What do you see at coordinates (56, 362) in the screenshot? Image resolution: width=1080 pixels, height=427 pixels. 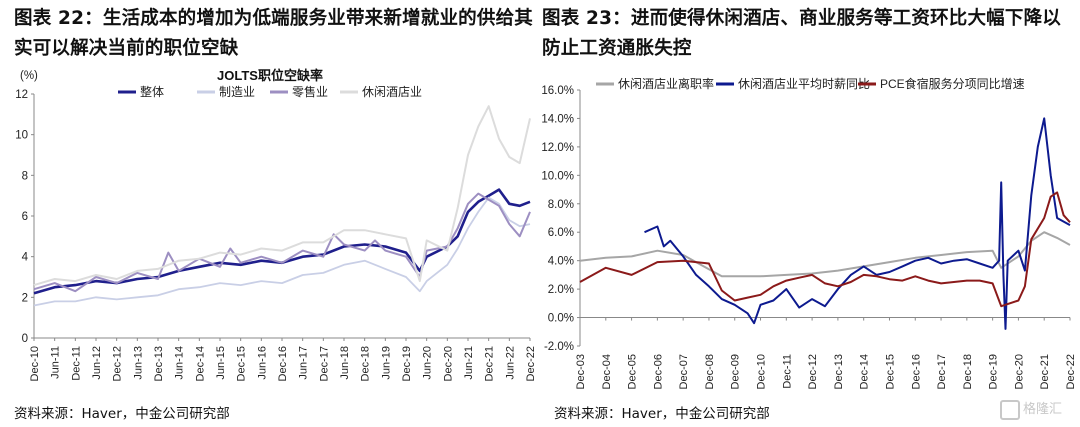 I see `x-tick-label: Jun-11` at bounding box center [56, 362].